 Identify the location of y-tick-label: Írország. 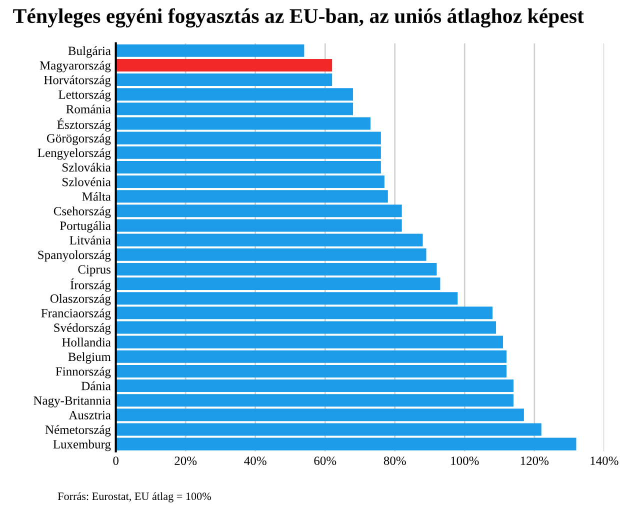
(90, 285).